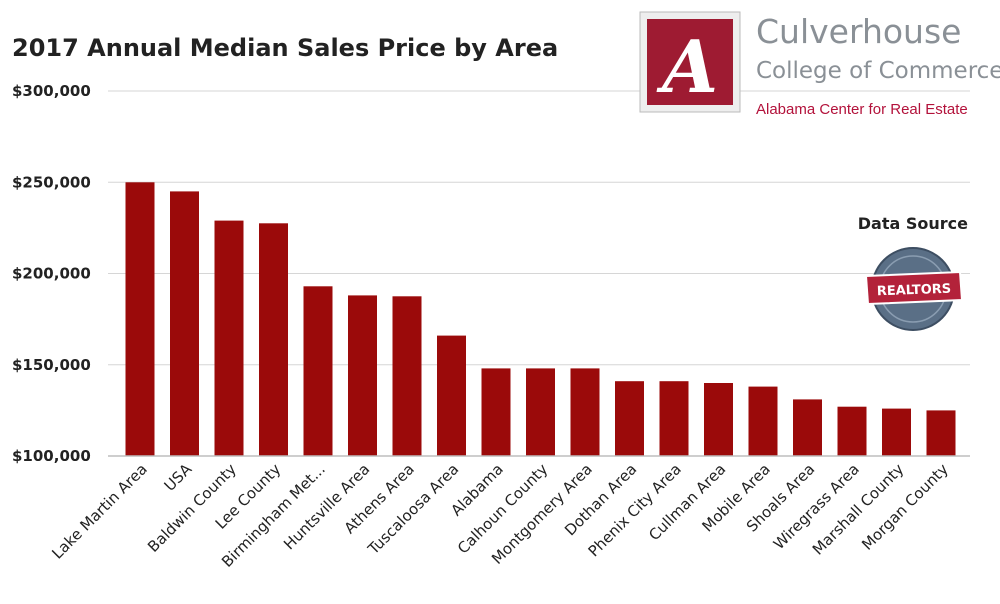  I want to click on data-source: Data Source REALTORS, so click(913, 272).